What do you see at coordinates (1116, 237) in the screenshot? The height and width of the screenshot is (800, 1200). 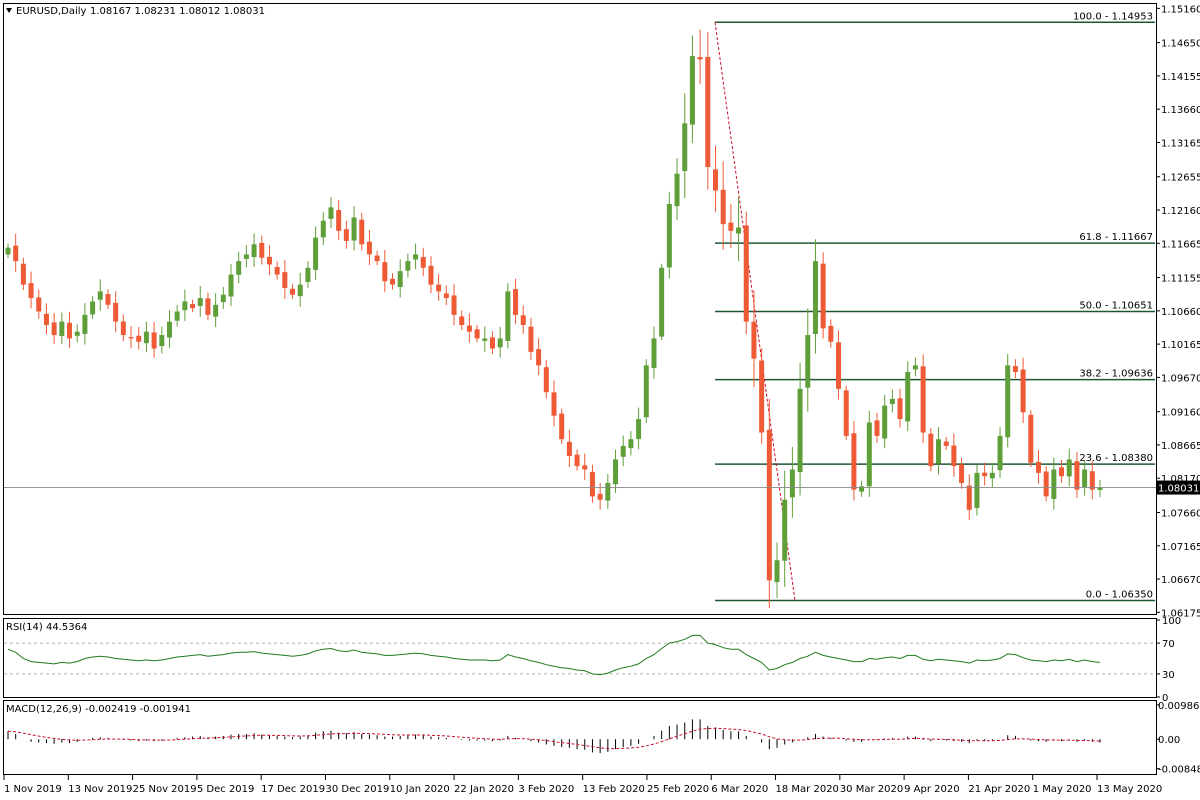 I see `fib-level-label: 61.8 - 1.11667` at bounding box center [1116, 237].